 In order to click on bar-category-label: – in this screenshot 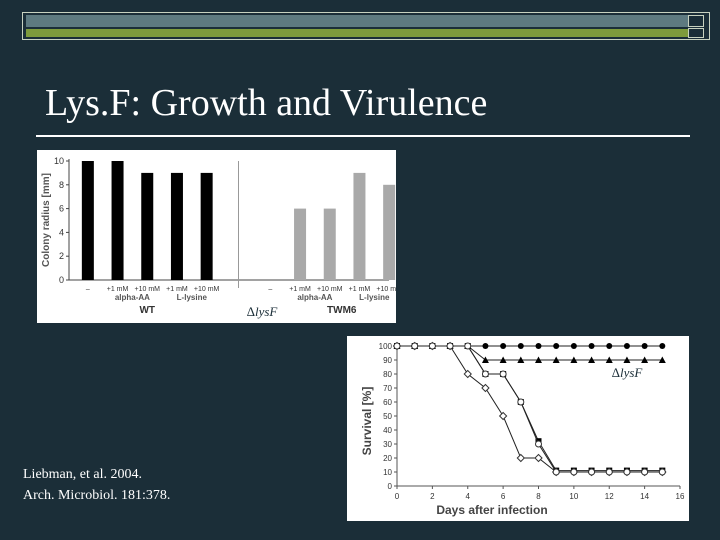, I will do `click(88, 289)`.